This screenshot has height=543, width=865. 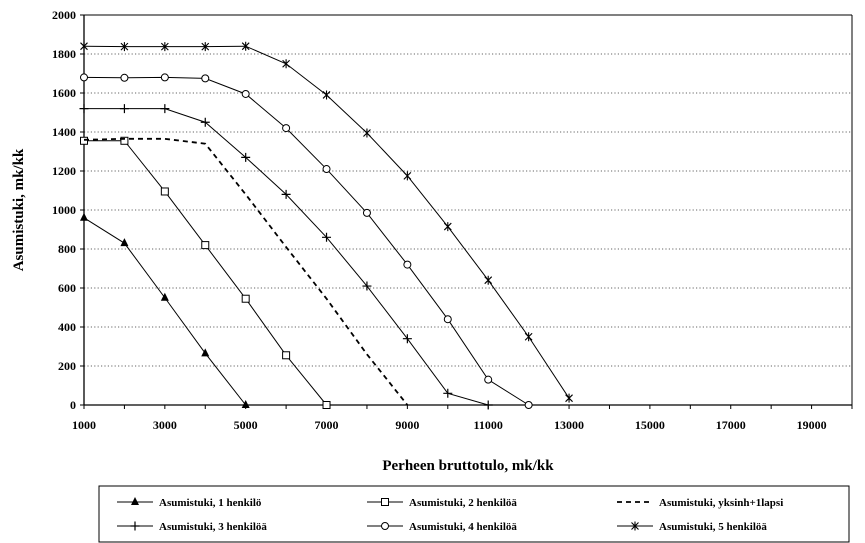 I want to click on legend-label: Asumistuki, yksinh+1lapsi, so click(x=721, y=503).